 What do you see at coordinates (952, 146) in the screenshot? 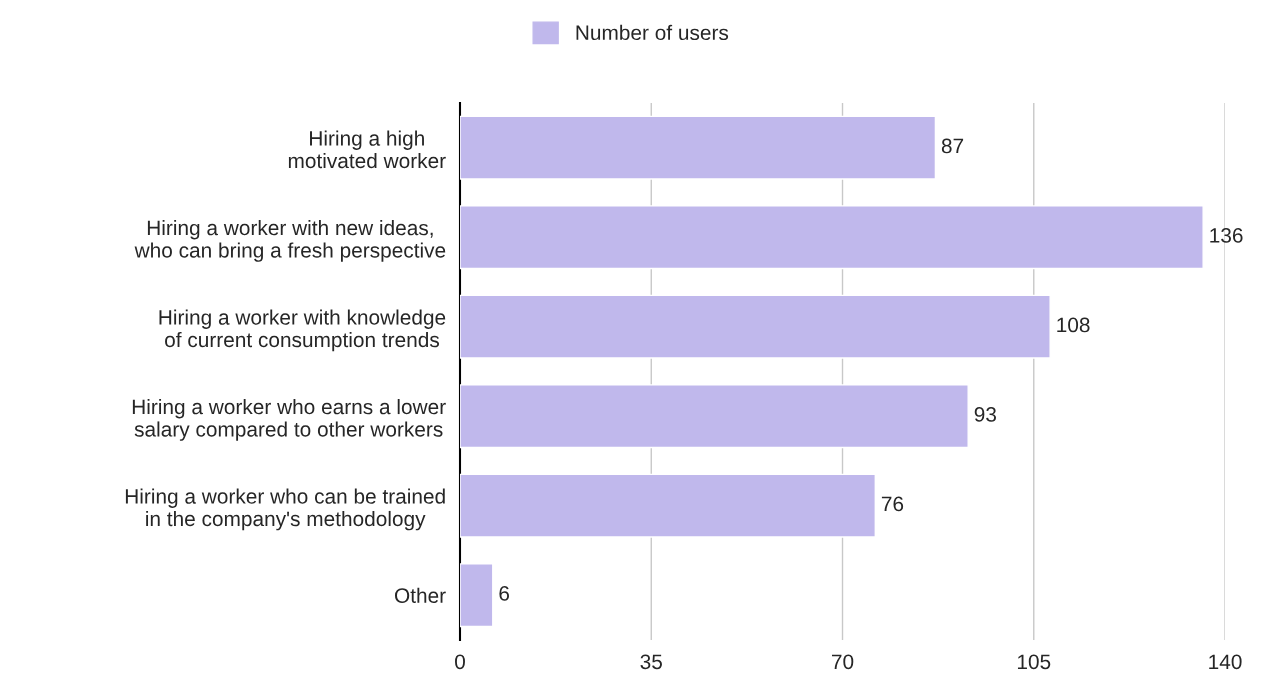
I see `data-label: 87` at bounding box center [952, 146].